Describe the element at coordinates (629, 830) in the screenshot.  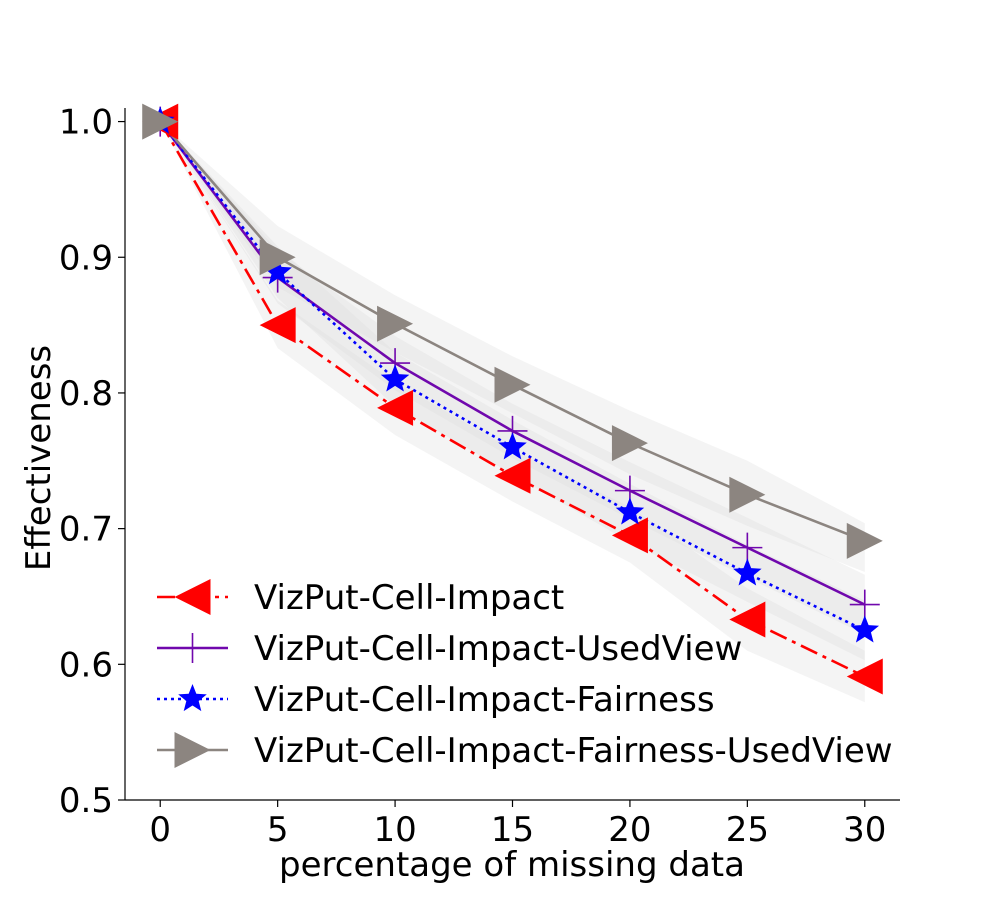
I see `x-tick-label-5: 20` at that location.